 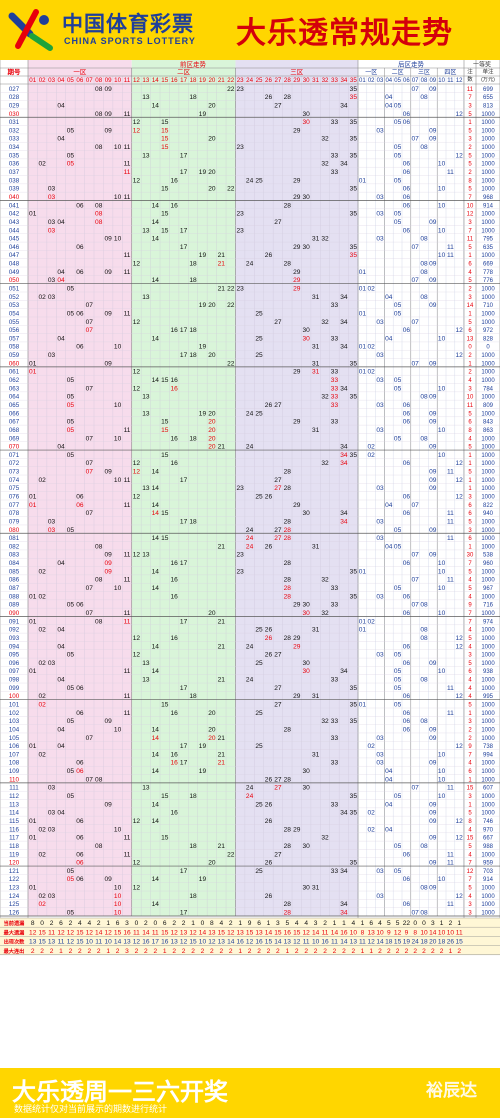 I want to click on back-ball: 06, so click(x=407, y=330).